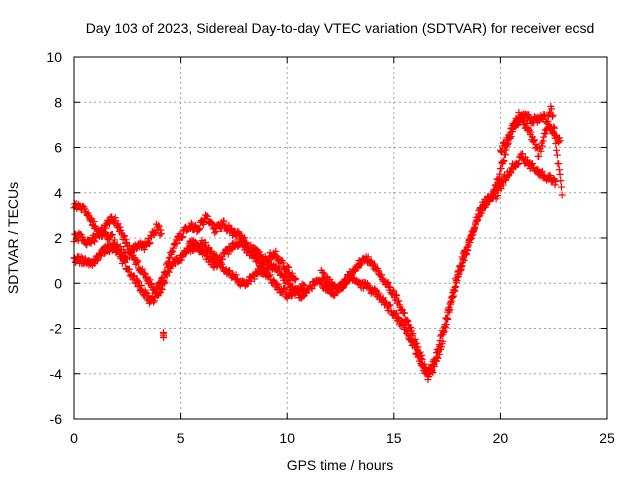 The height and width of the screenshot is (480, 640). Describe the element at coordinates (58, 102) in the screenshot. I see `y-tick-label: 8` at that location.